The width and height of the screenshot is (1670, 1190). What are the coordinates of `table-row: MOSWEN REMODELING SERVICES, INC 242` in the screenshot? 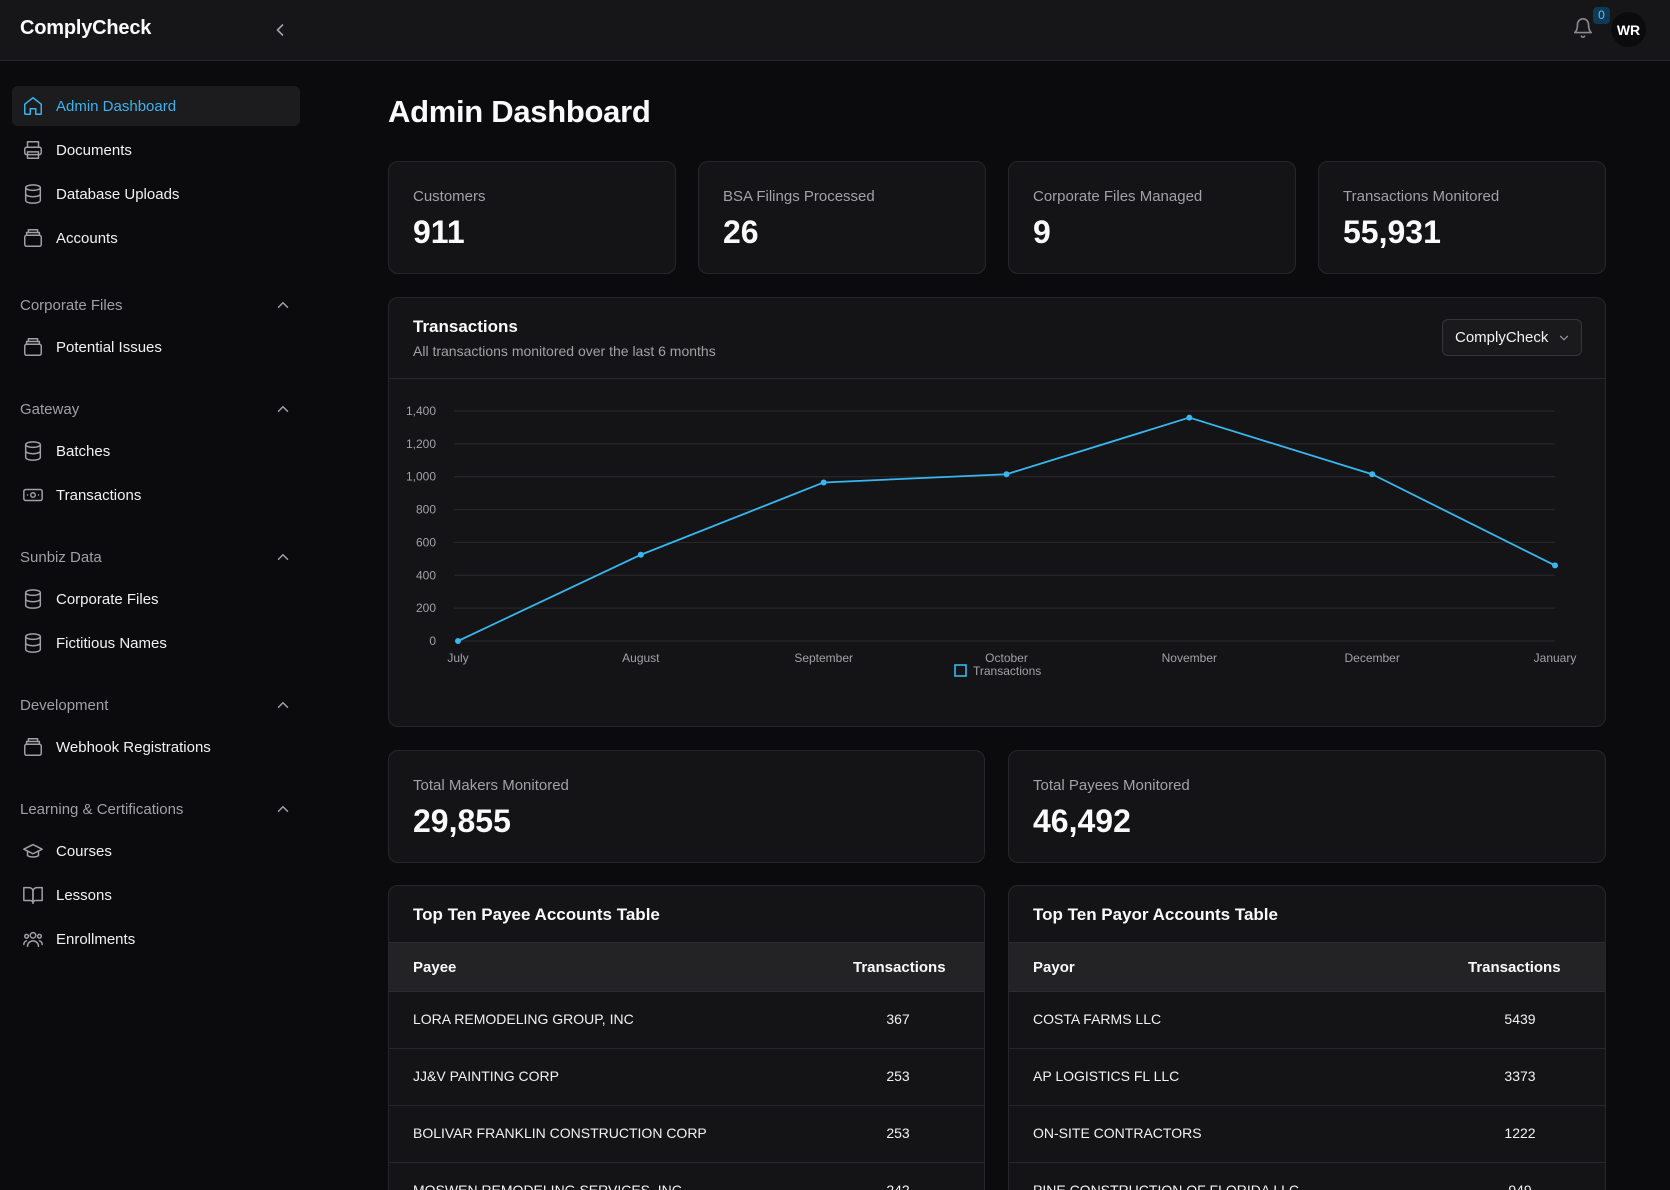 It's located at (686, 1176).